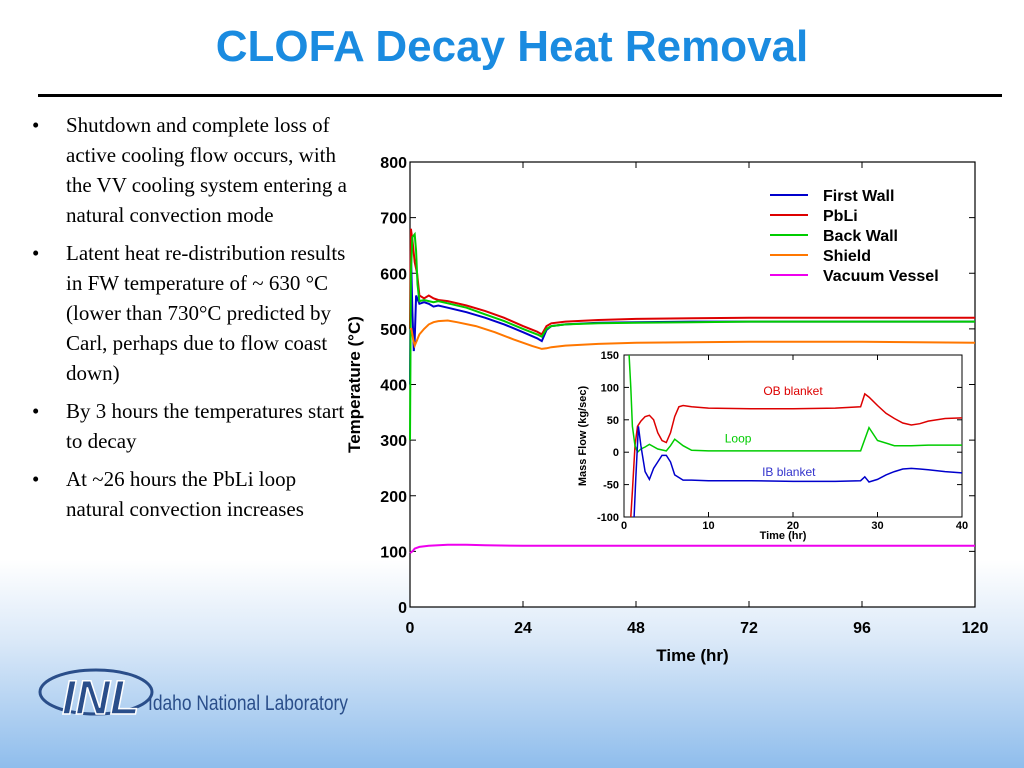 This screenshot has width=1024, height=768. What do you see at coordinates (393, 497) in the screenshot?
I see `y-tick-label: 200` at bounding box center [393, 497].